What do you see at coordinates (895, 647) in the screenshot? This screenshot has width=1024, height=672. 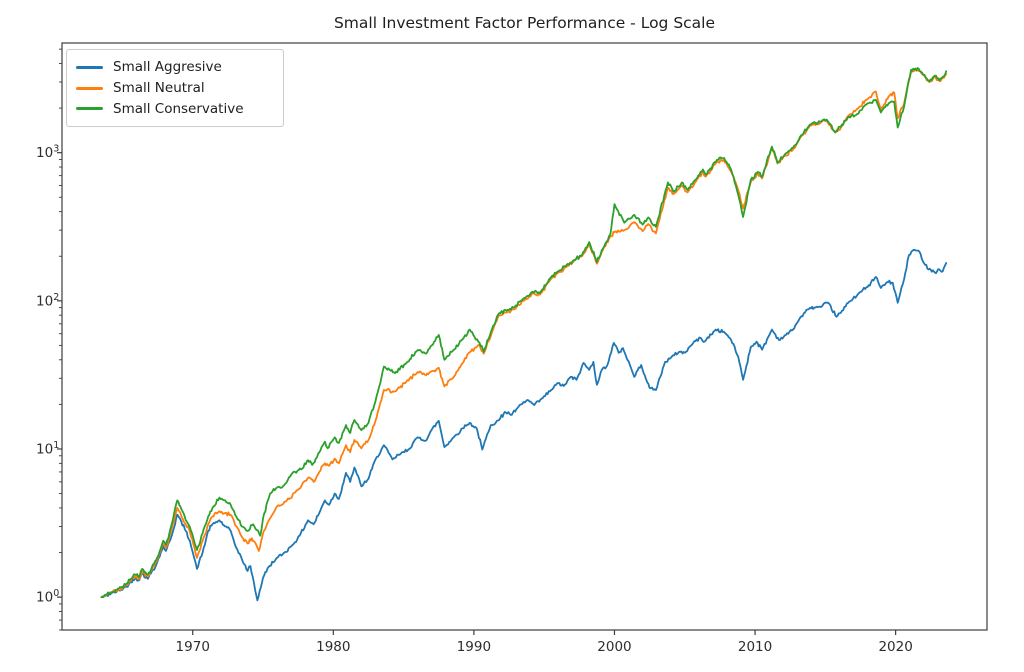 I see `x-tick-label: 2020` at bounding box center [895, 647].